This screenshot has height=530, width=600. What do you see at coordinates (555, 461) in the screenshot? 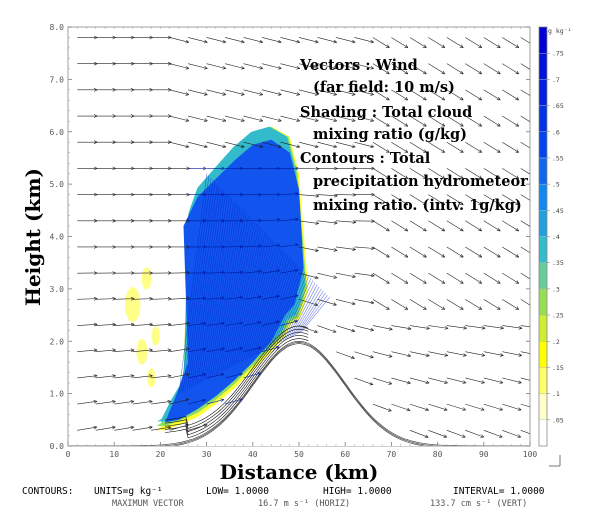
I see `axis-orientation-icon` at bounding box center [555, 461].